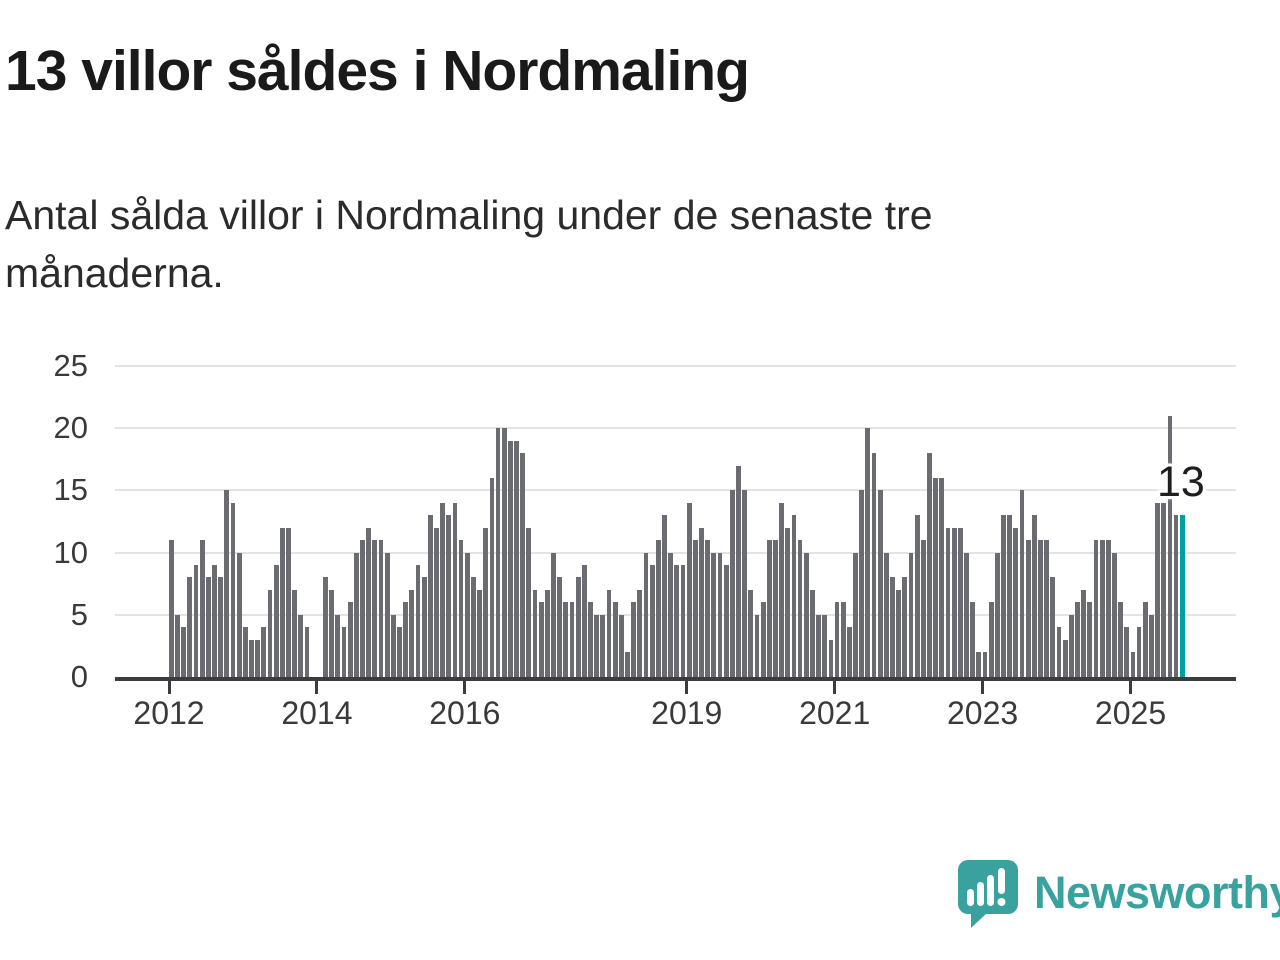 The height and width of the screenshot is (960, 1280). I want to click on x-axis-line, so click(675, 679).